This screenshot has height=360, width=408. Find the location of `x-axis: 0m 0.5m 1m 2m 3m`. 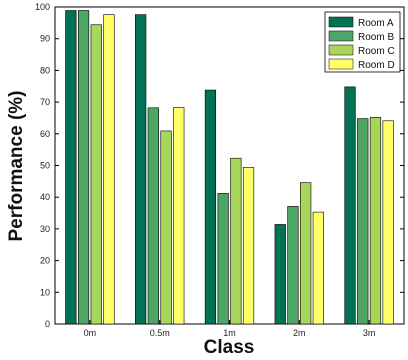

x-axis: 0m 0.5m 1m 2m 3m is located at coordinates (230, 329).